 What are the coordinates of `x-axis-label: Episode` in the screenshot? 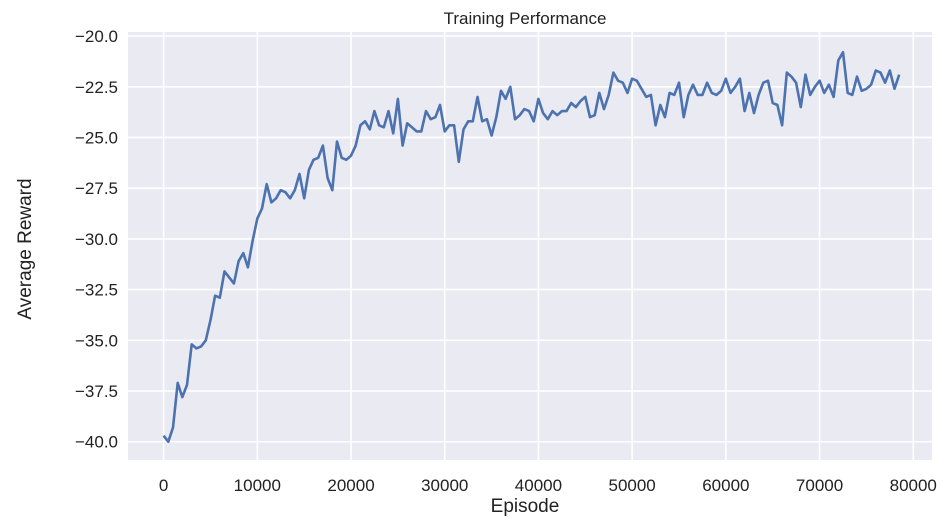 It's located at (525, 506).